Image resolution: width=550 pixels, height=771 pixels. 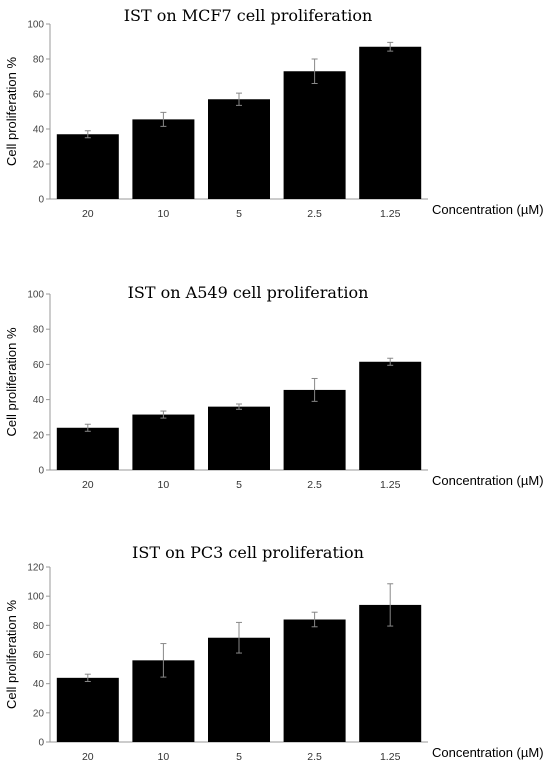 What do you see at coordinates (248, 552) in the screenshot?
I see `chart-title: IST on PC3 cell proliferation` at bounding box center [248, 552].